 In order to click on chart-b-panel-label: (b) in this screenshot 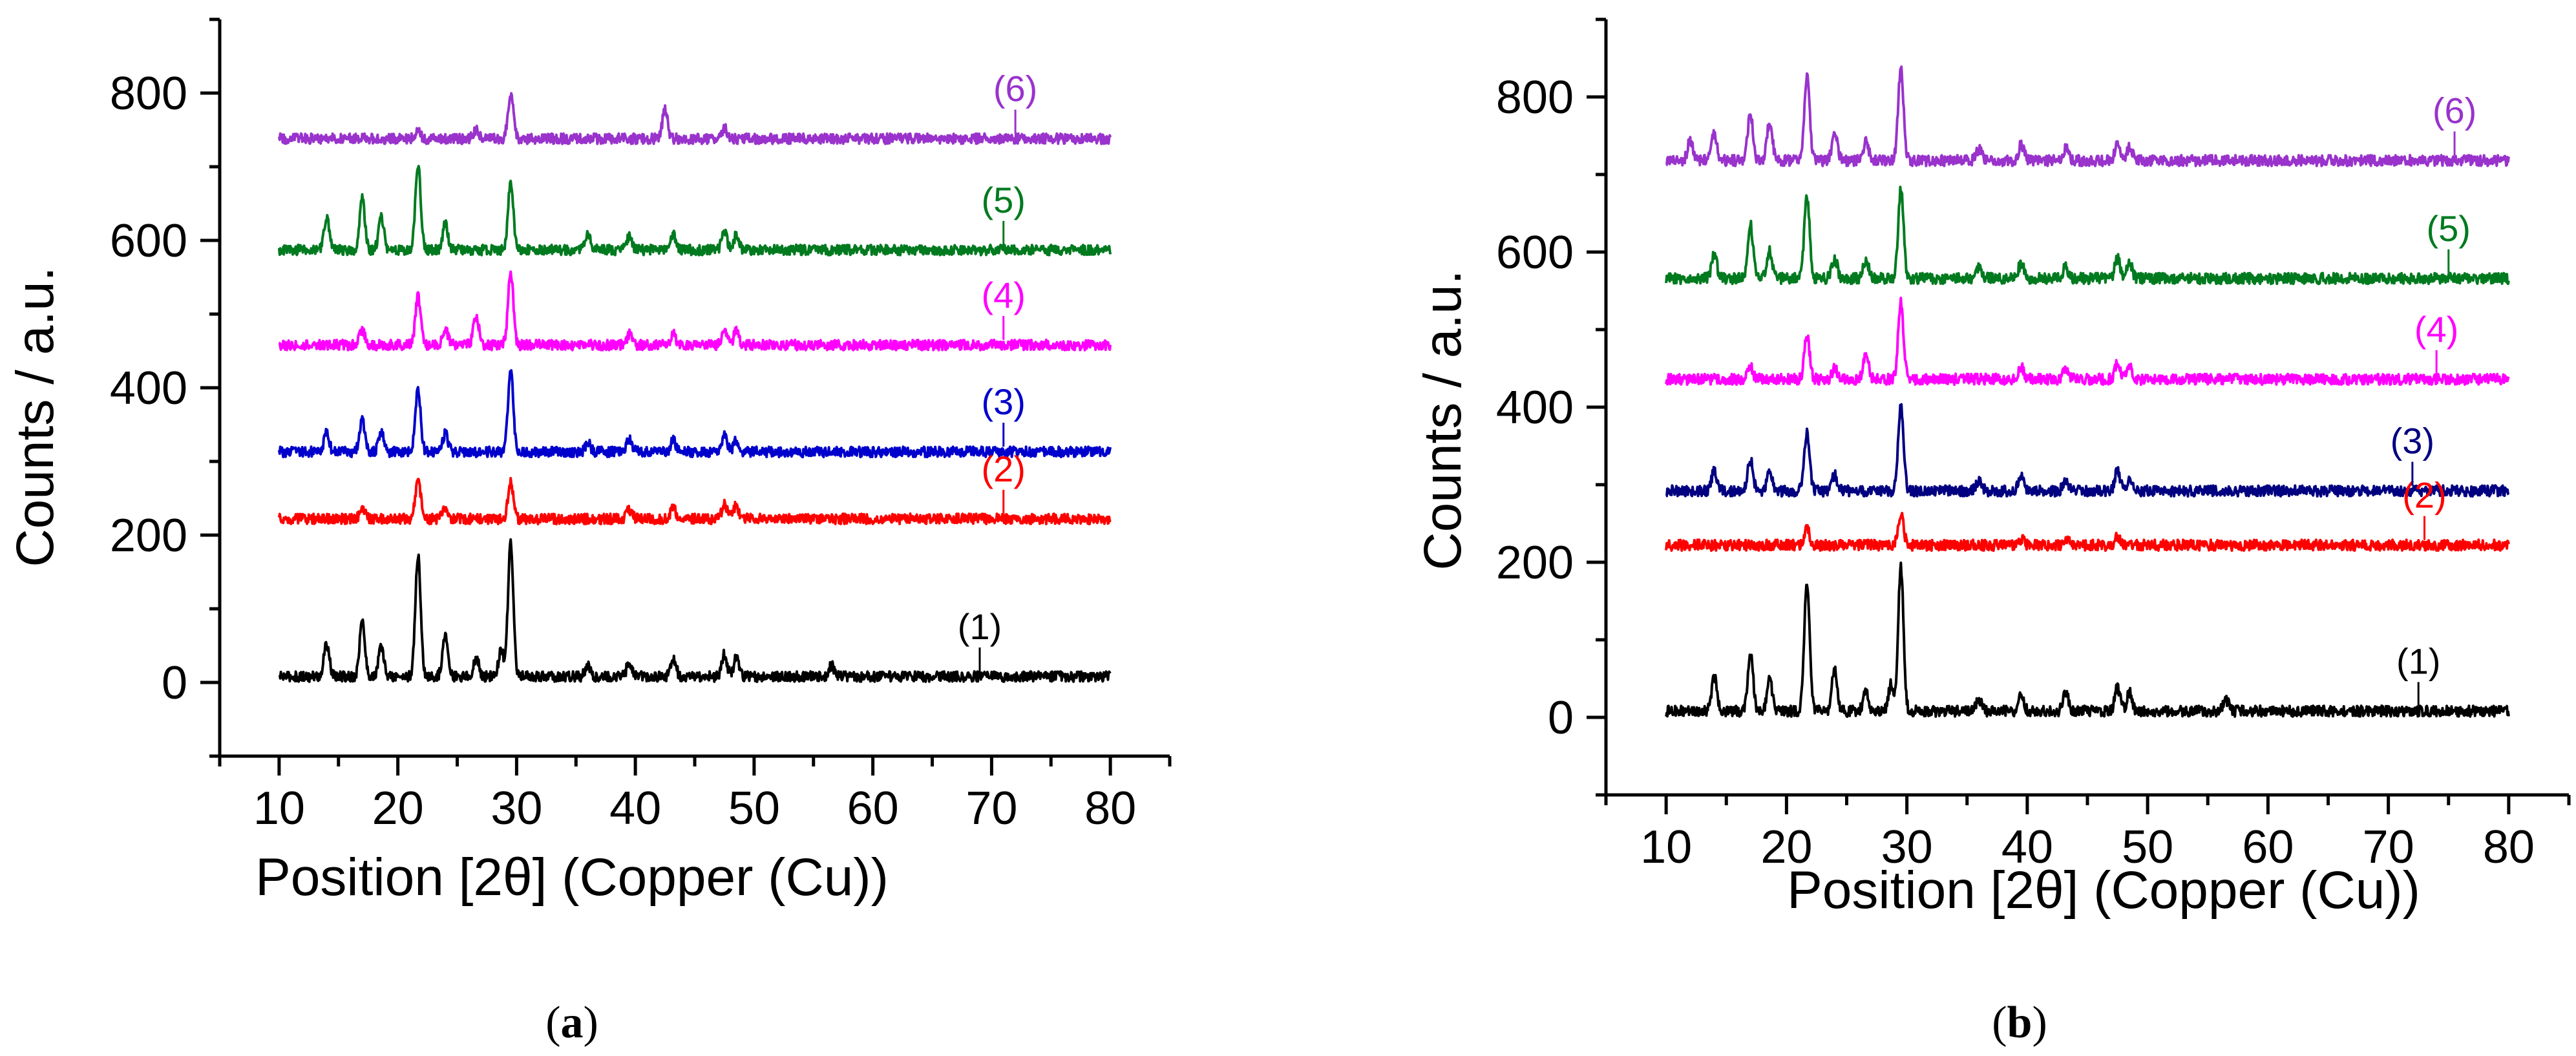, I will do `click(2019, 1023)`.